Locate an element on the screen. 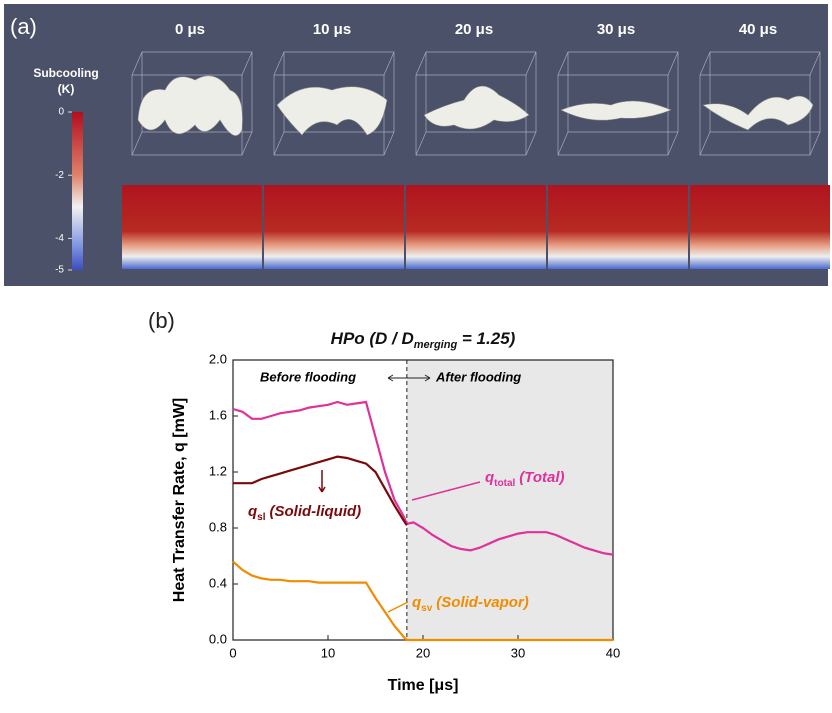 The height and width of the screenshot is (713, 832). y-tick-label: 0.8 is located at coordinates (218, 526).